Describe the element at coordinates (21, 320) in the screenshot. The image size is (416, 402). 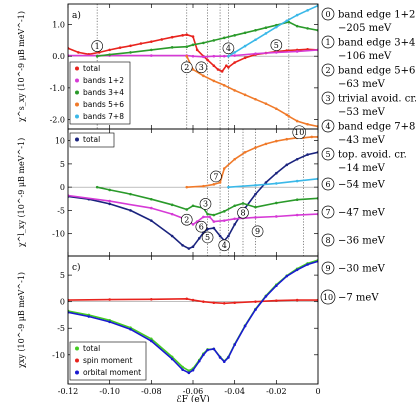
I see `y-axis-label: χxy (10^-9 μB meV^-1)` at that location.